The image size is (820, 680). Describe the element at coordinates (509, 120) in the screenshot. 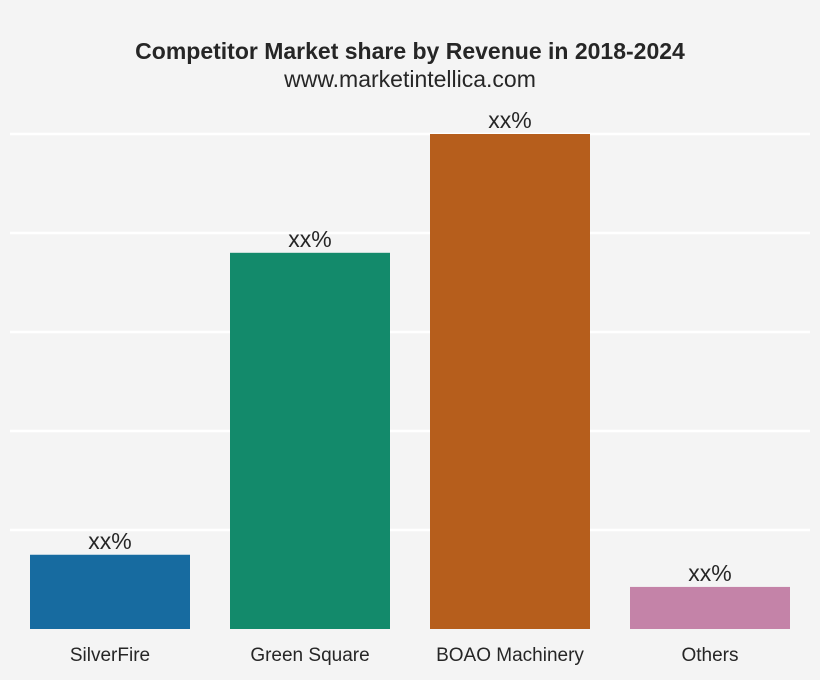

I see `data-label-2: xx%` at that location.